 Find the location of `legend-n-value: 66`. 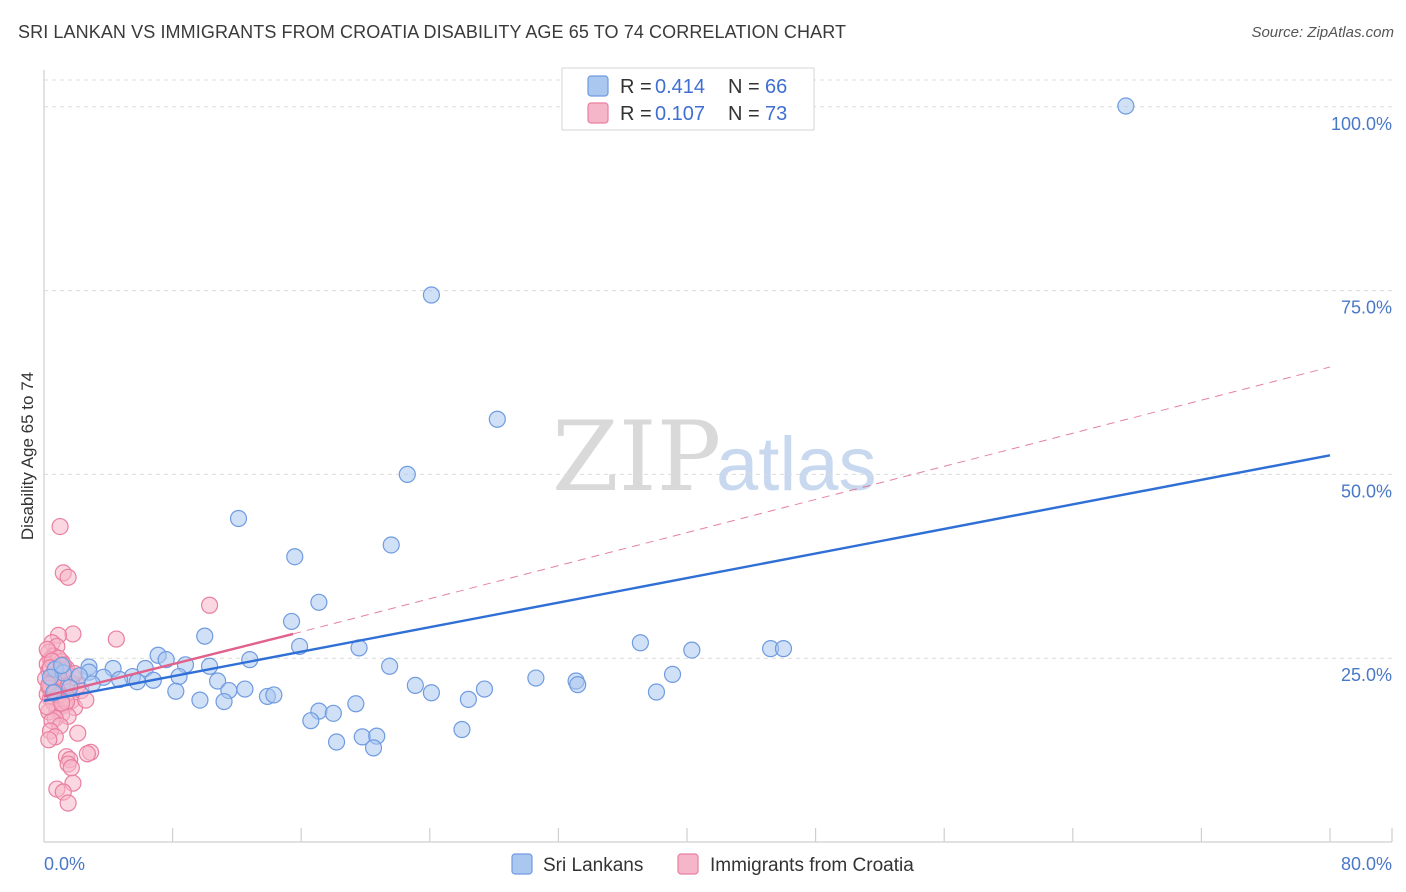

legend-n-value: 66 is located at coordinates (776, 87).